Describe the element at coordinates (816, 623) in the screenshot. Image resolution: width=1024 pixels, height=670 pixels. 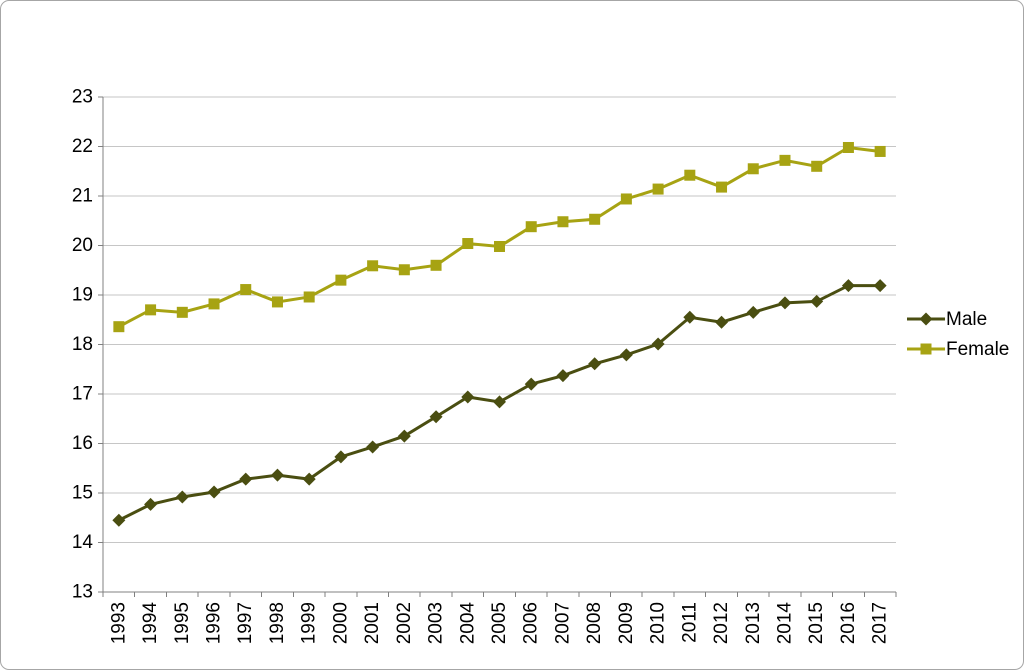
I see `x-tick-label: 2015` at that location.